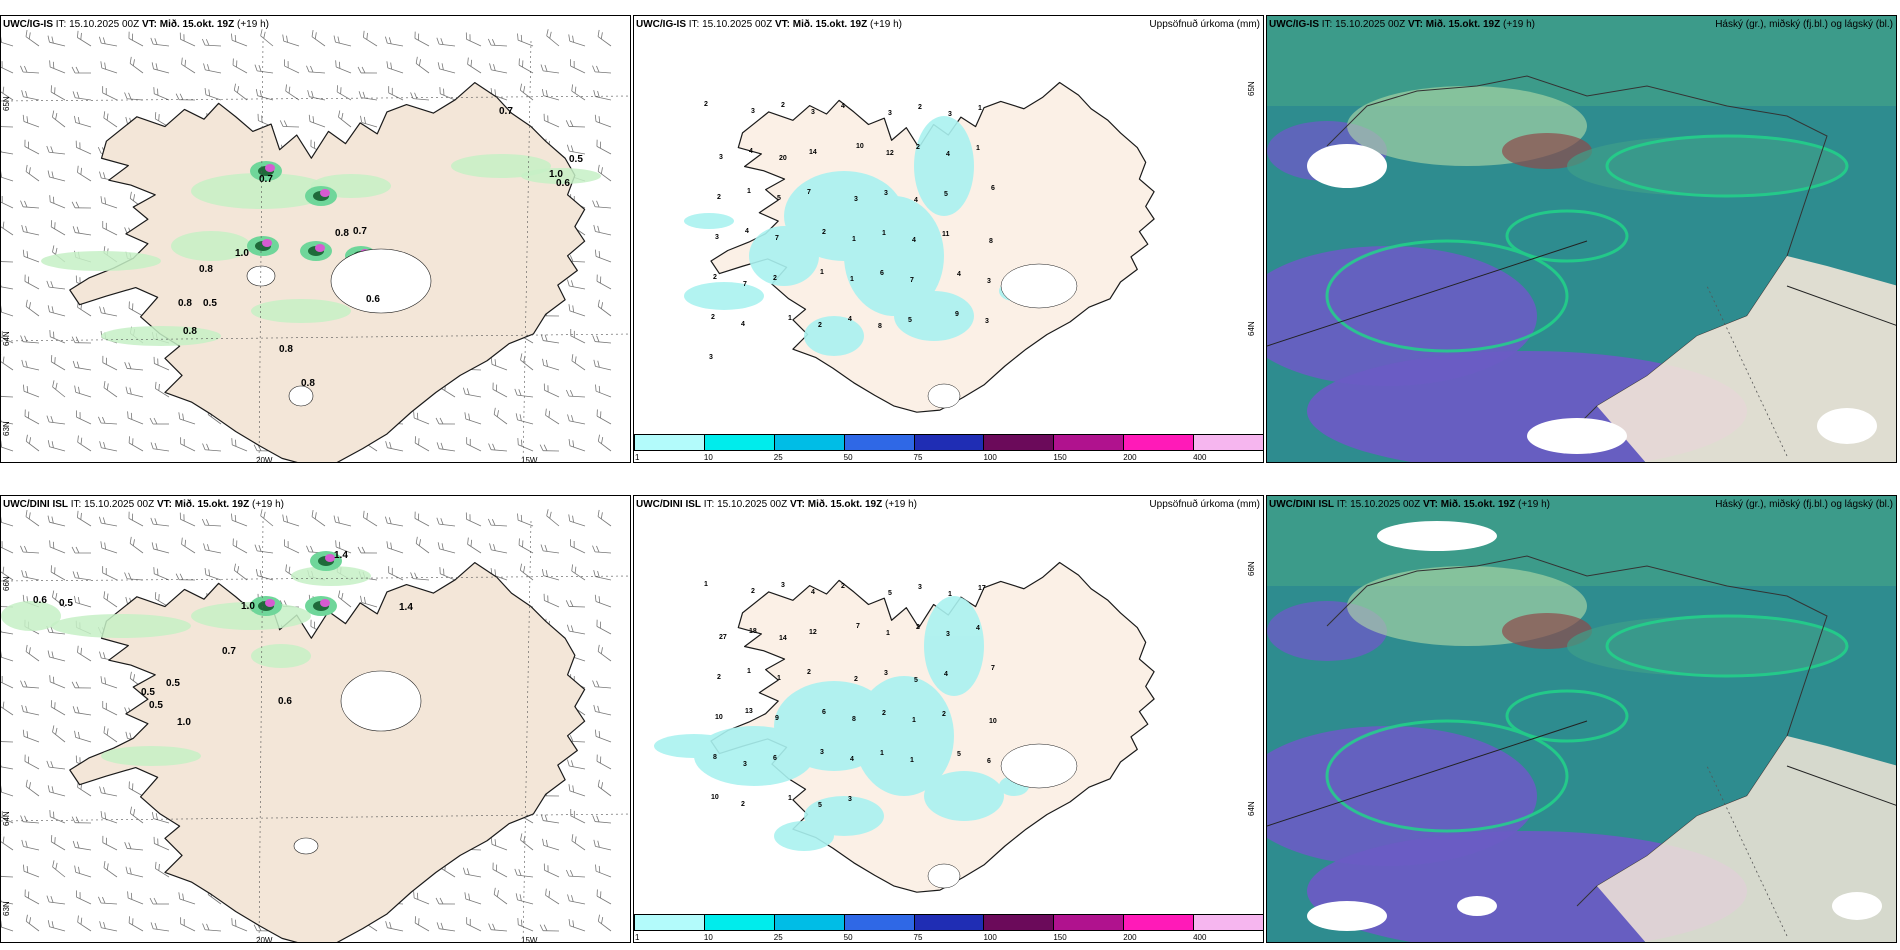 Image resolution: width=1900 pixels, height=950 pixels. I want to click on precip-value-label: 0.7, so click(360, 231).